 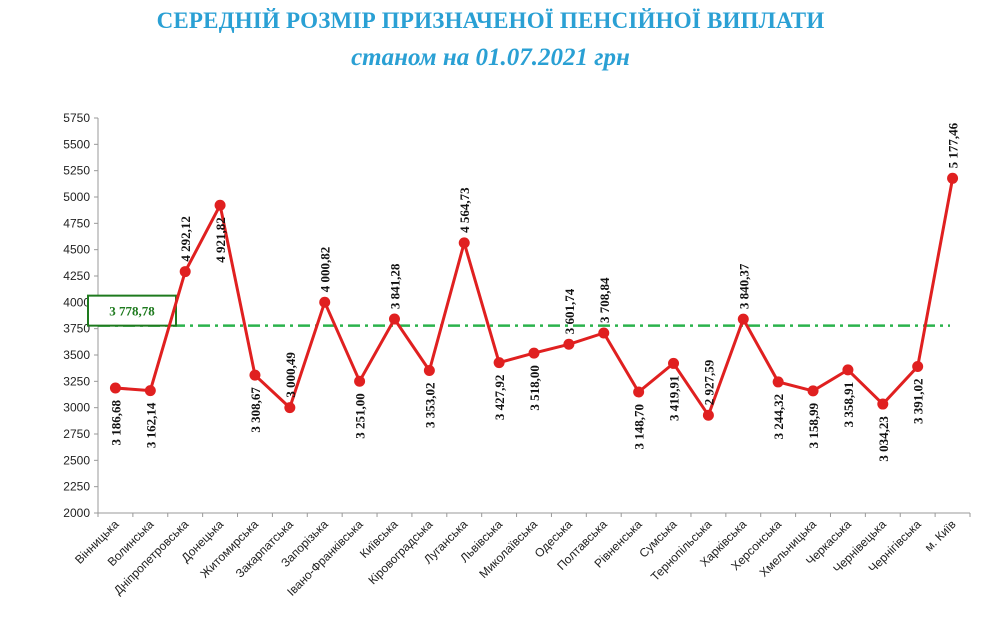 What do you see at coordinates (778, 417) in the screenshot?
I see `data-label: 3 244,32` at bounding box center [778, 417].